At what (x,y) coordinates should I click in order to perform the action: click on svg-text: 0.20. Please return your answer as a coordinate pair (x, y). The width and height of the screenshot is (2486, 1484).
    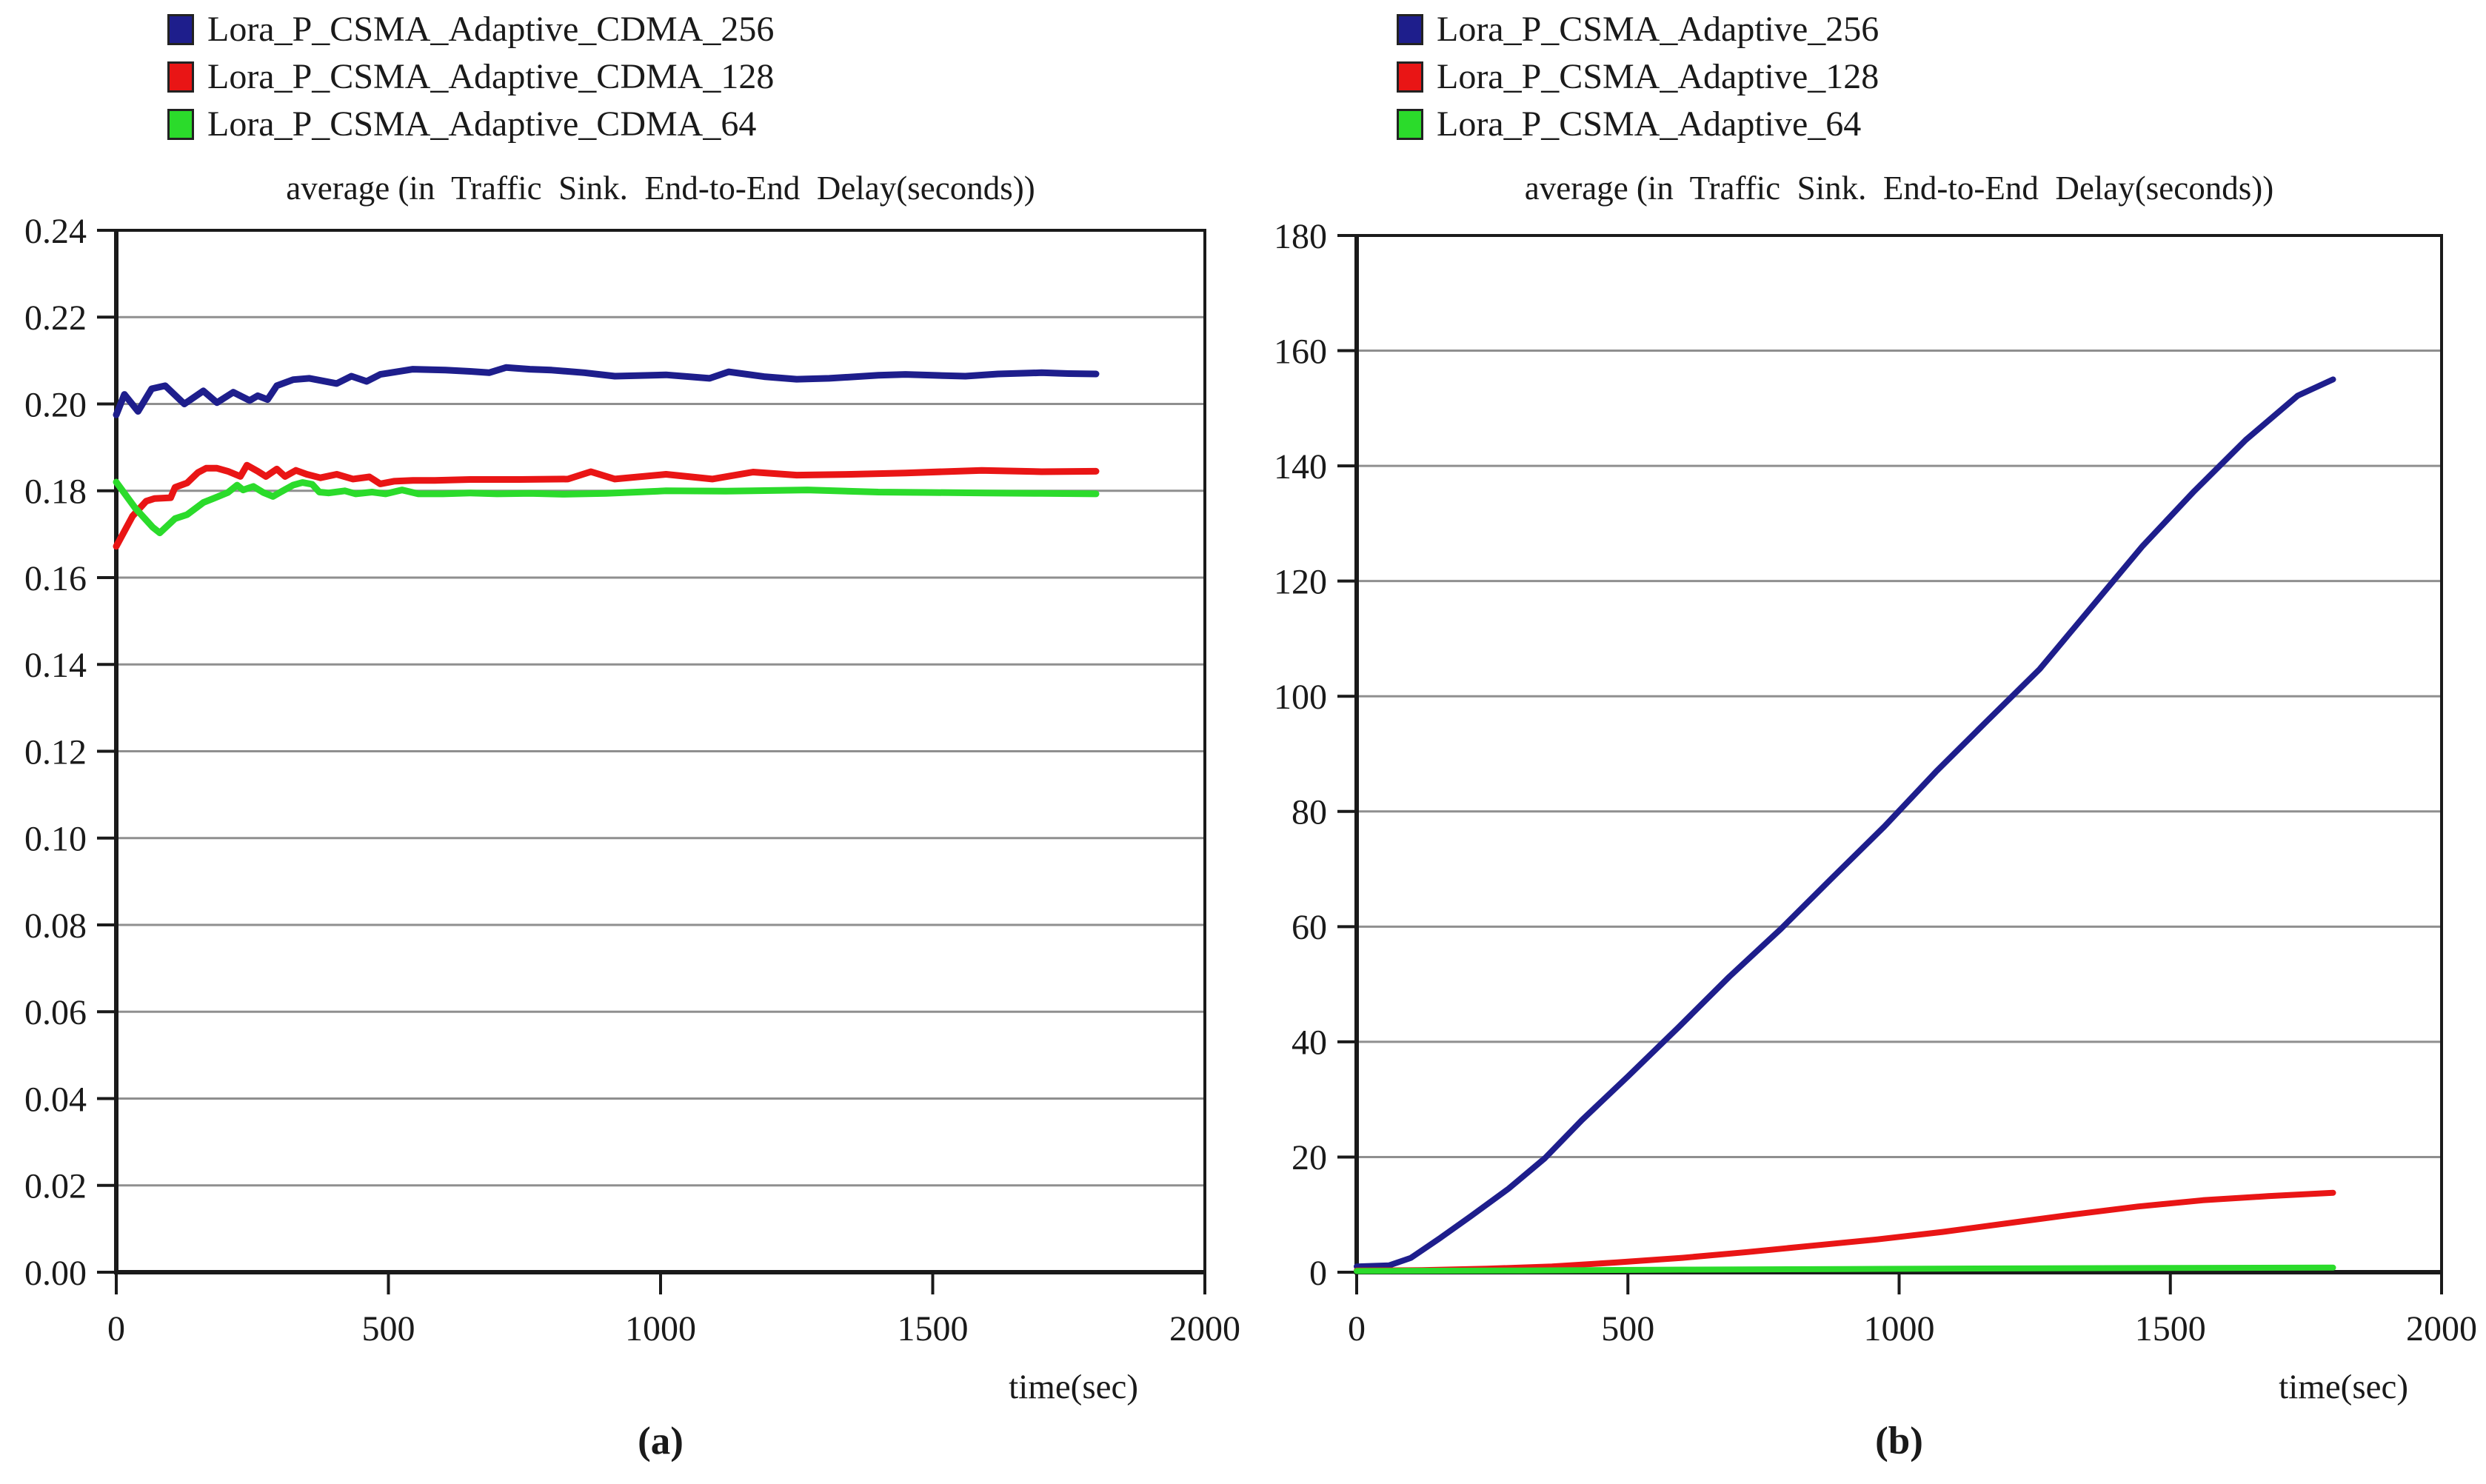
    Looking at the image, I should click on (55, 404).